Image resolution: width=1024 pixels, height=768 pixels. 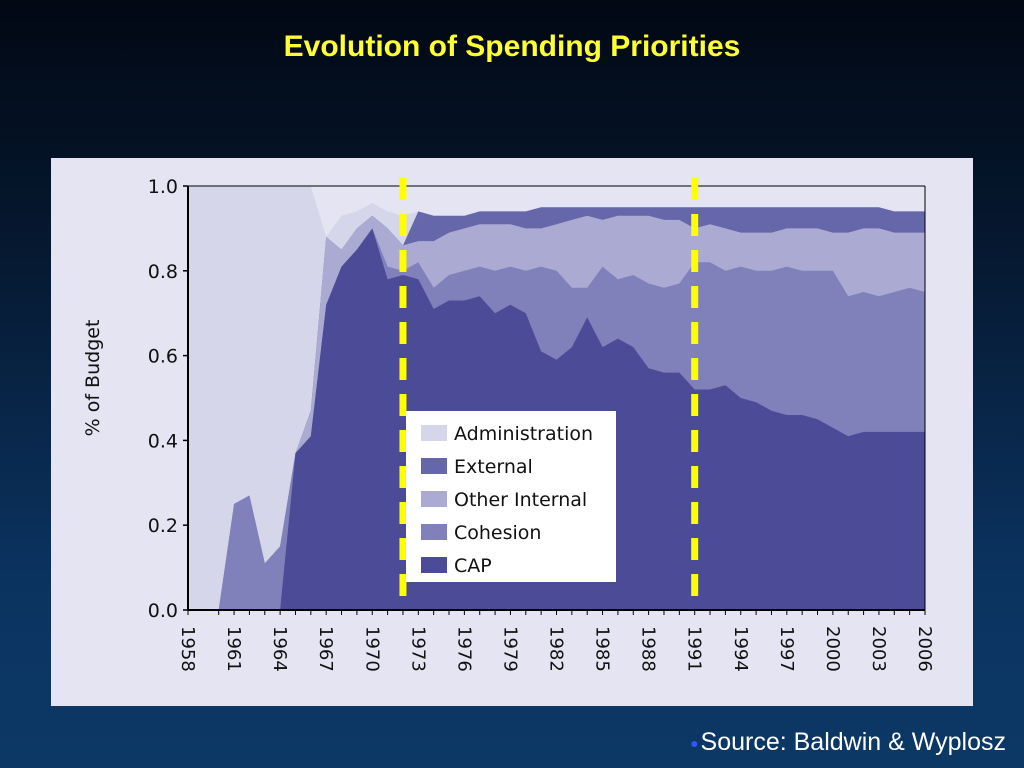 I want to click on y-tick-label: 1.0, so click(x=163, y=187).